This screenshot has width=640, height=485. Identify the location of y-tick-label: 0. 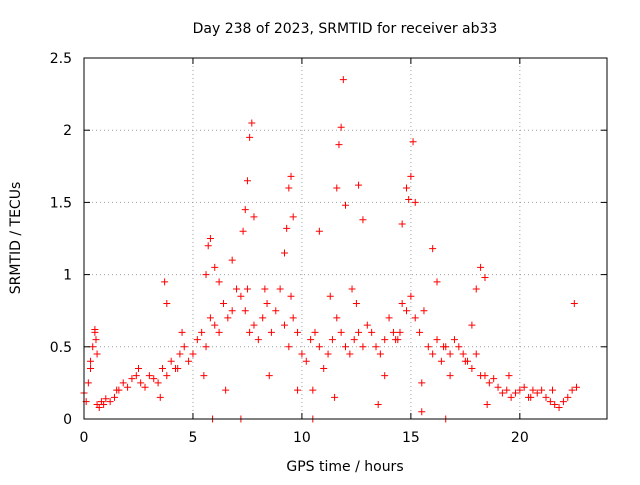
(67, 420).